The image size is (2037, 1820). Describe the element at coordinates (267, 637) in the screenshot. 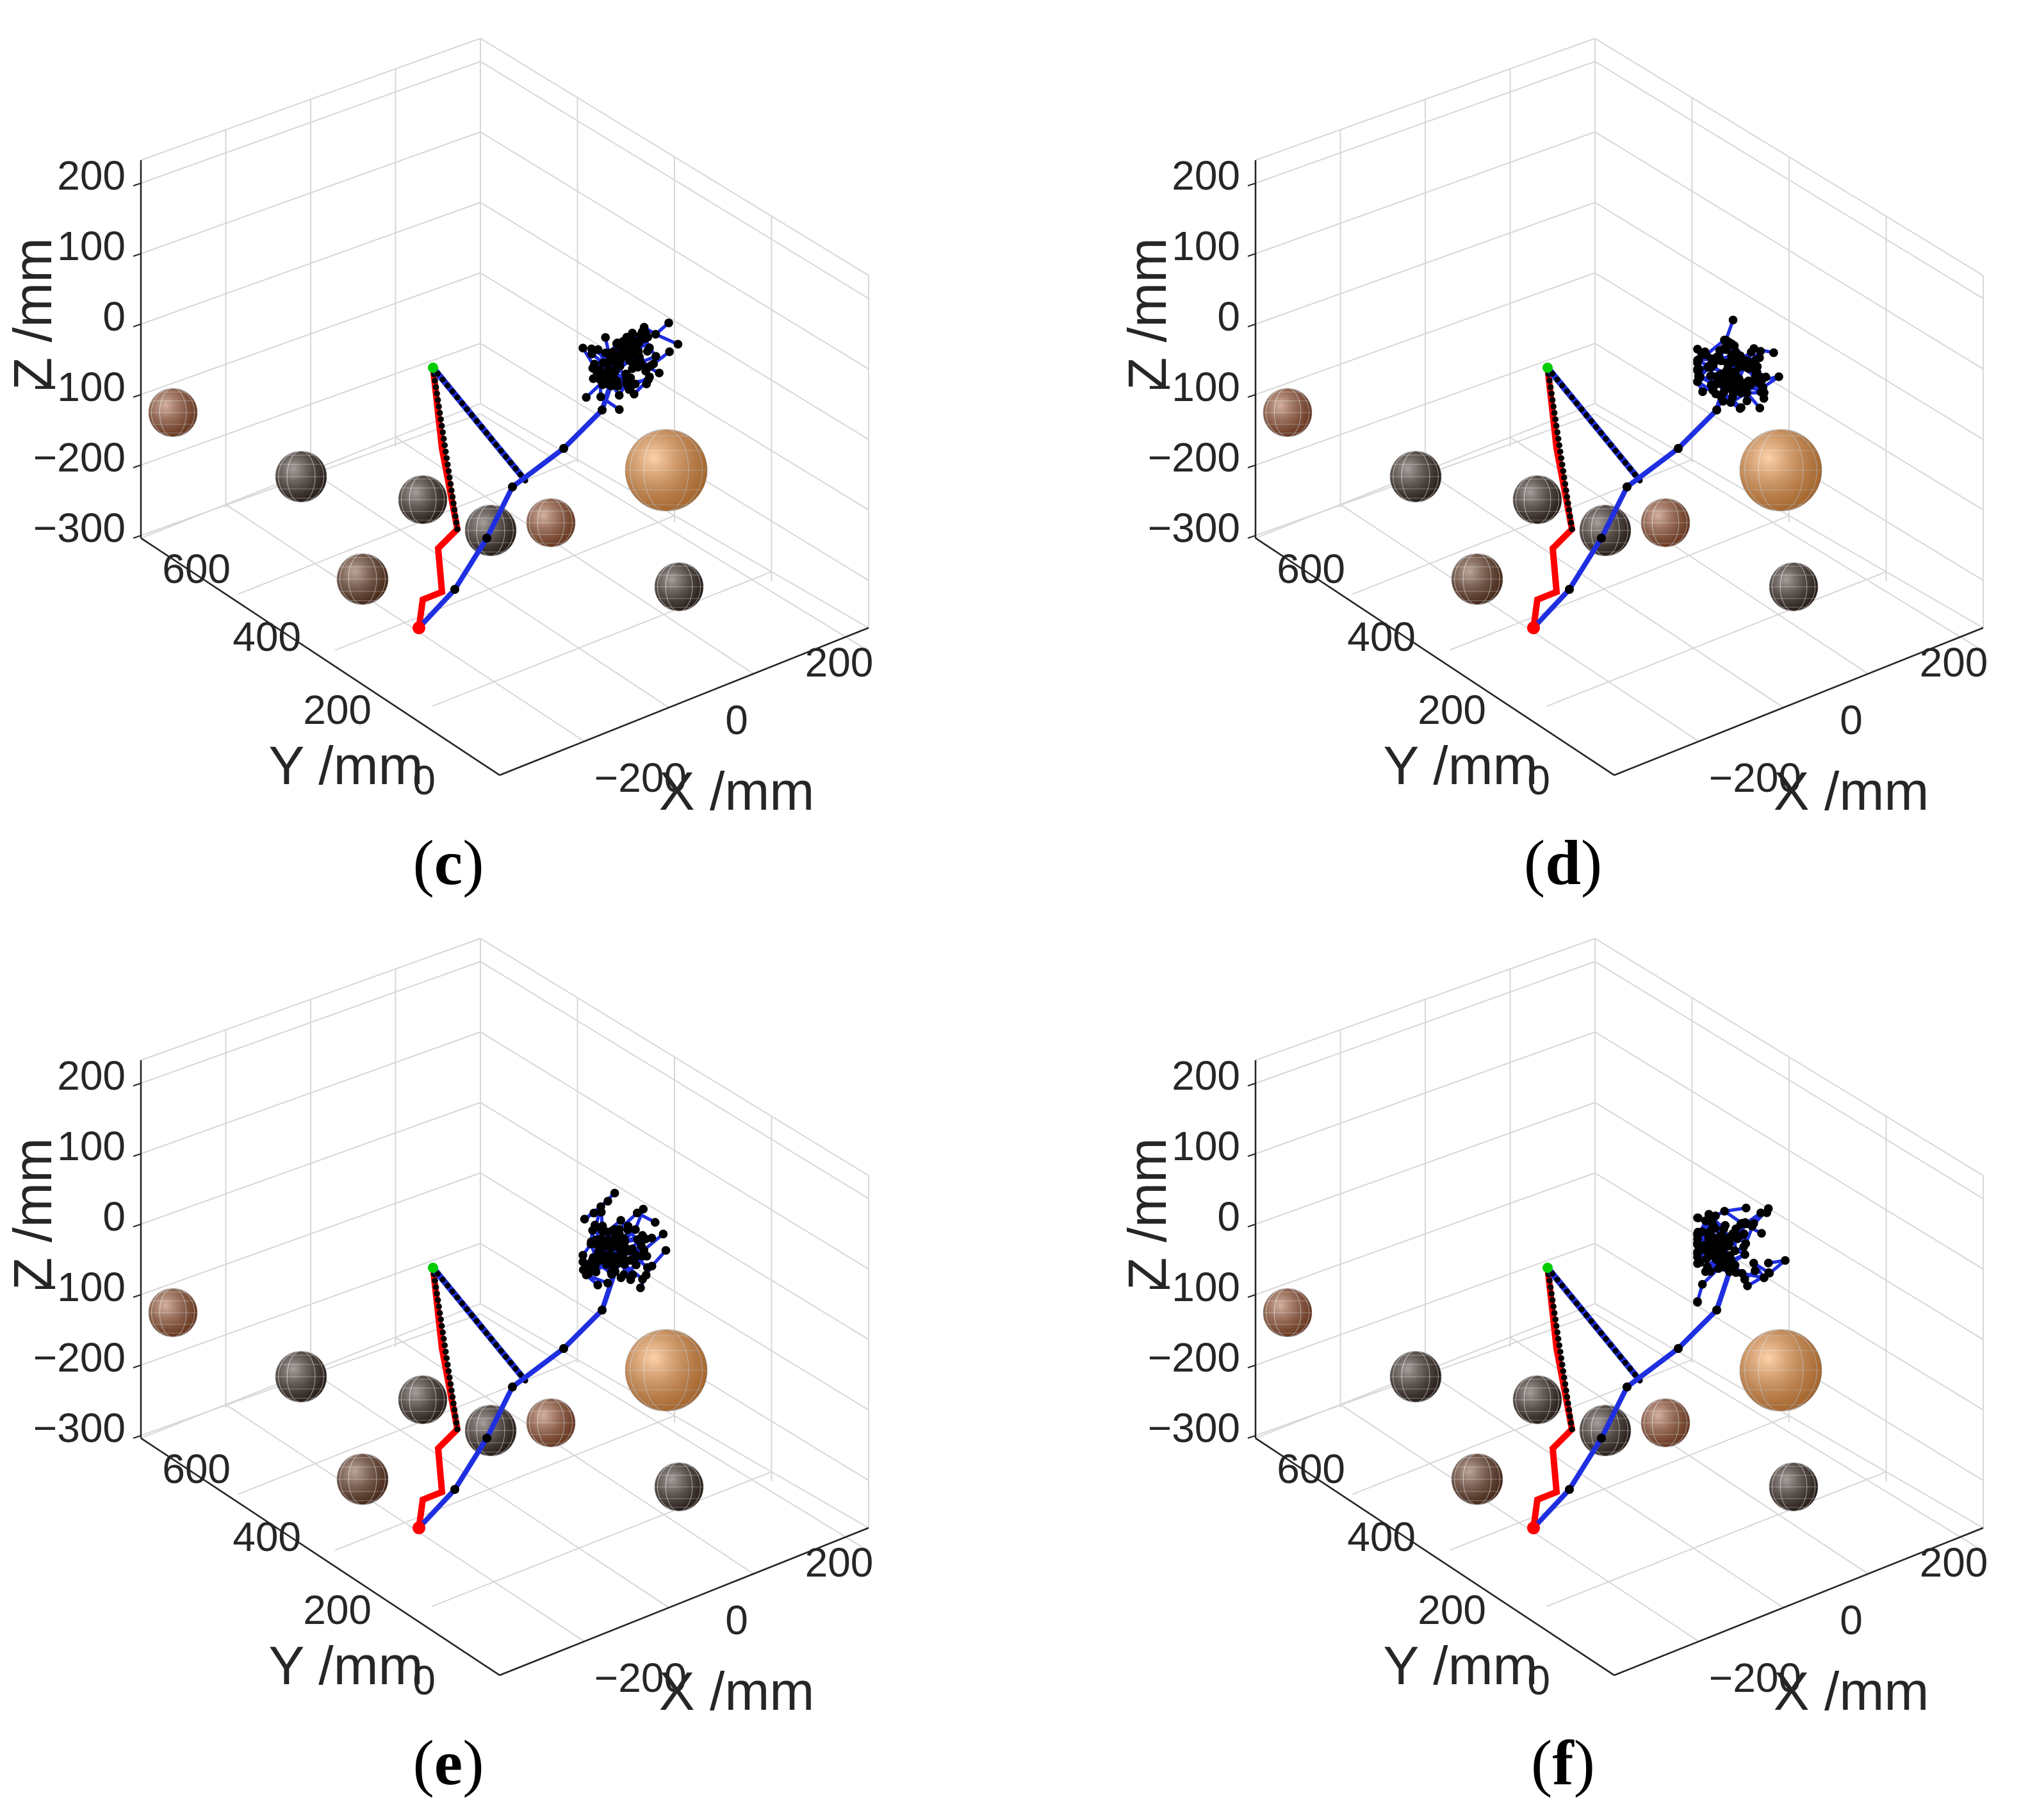

I see `y-tick-label: 400` at that location.